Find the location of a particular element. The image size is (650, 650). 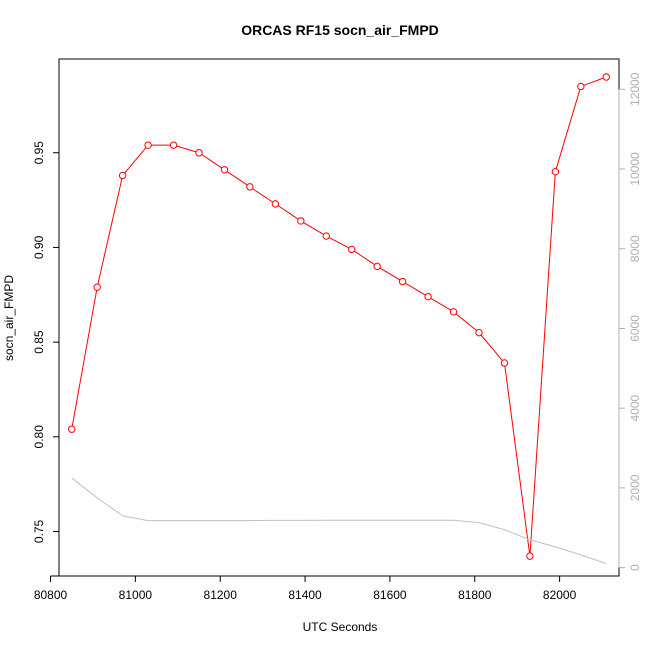

y-tick-label: 0.75 is located at coordinates (39, 531).